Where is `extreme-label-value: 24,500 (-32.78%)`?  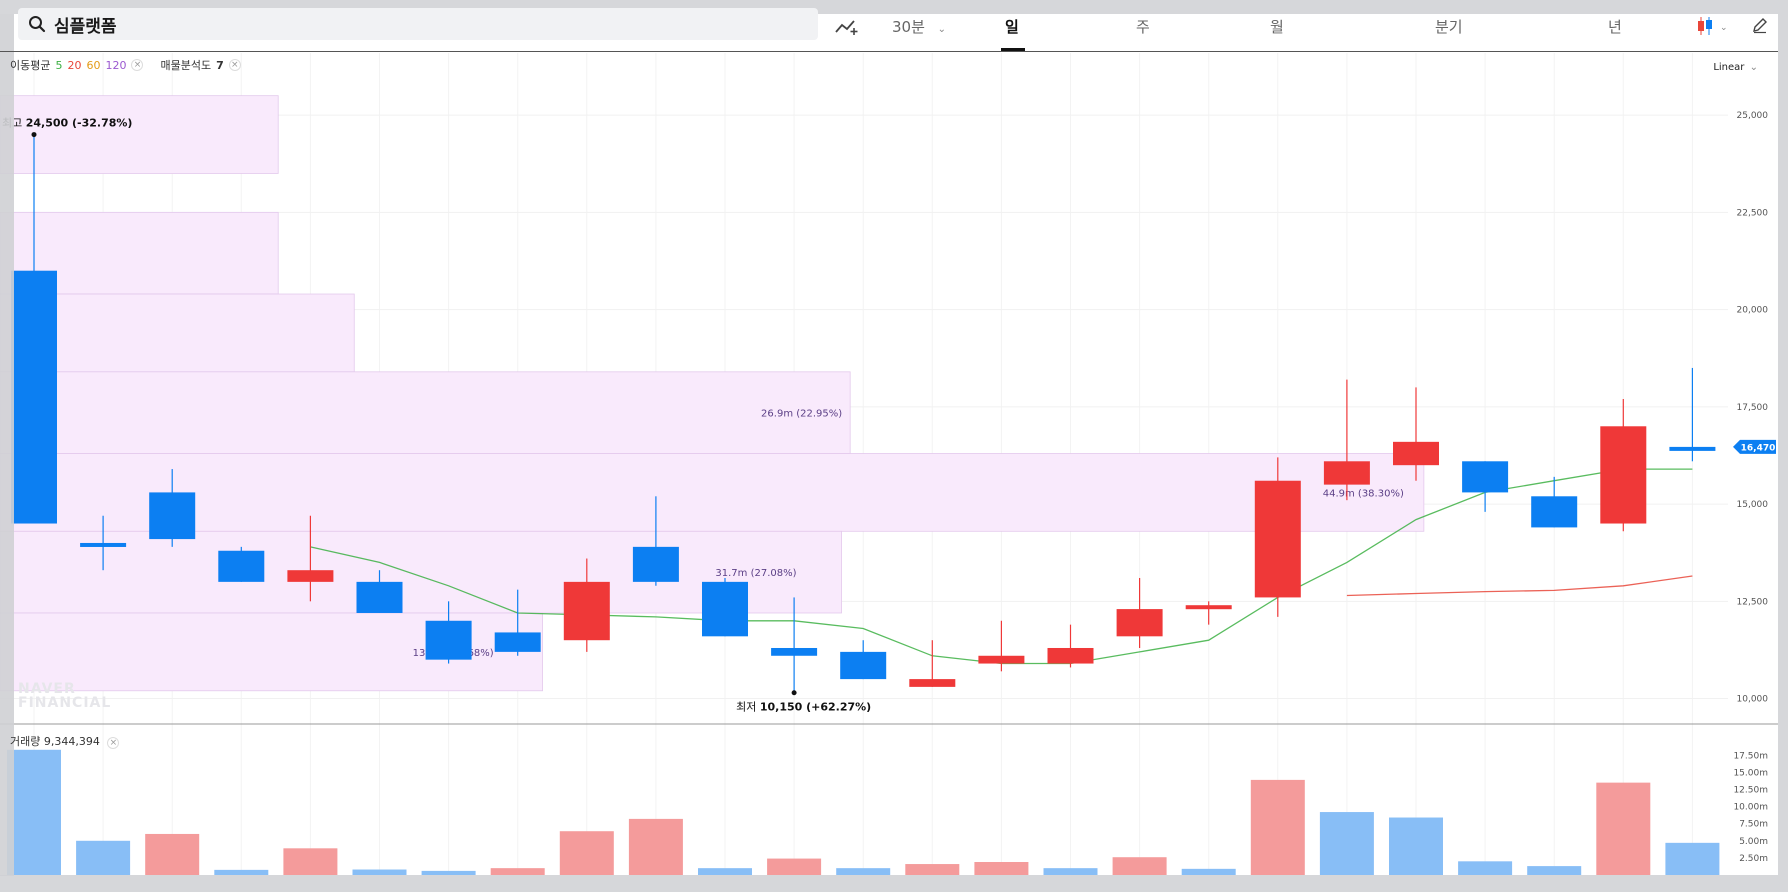
extreme-label-value: 24,500 (-32.78%) is located at coordinates (79, 123).